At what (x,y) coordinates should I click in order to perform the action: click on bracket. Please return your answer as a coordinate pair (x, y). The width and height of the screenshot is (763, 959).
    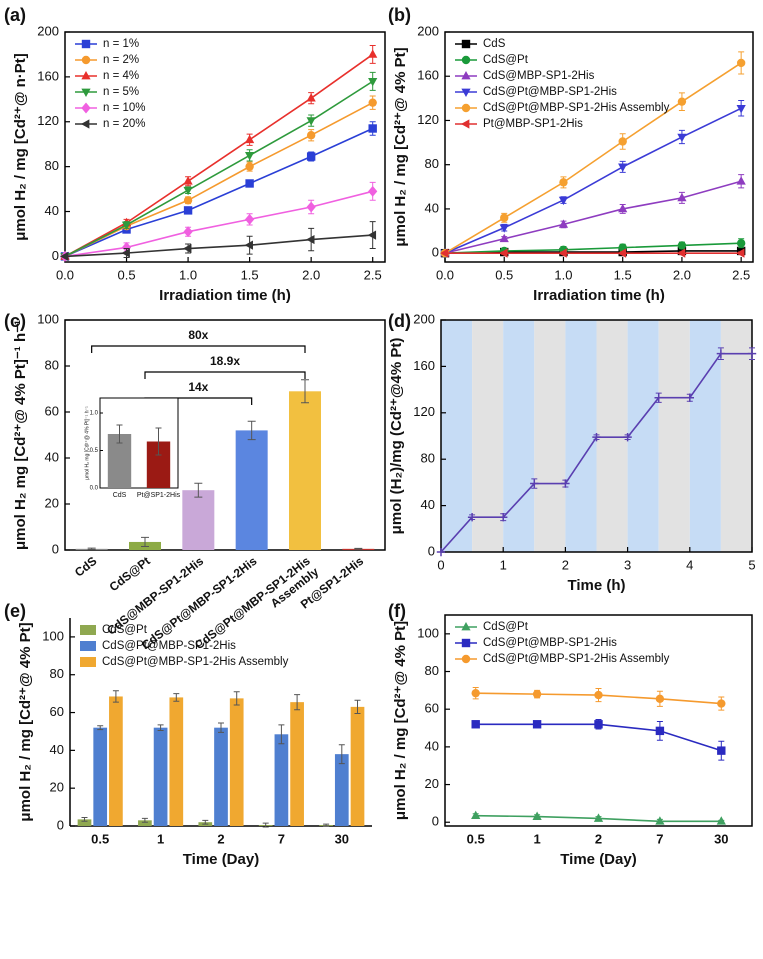
    Looking at the image, I should click on (225, 375).